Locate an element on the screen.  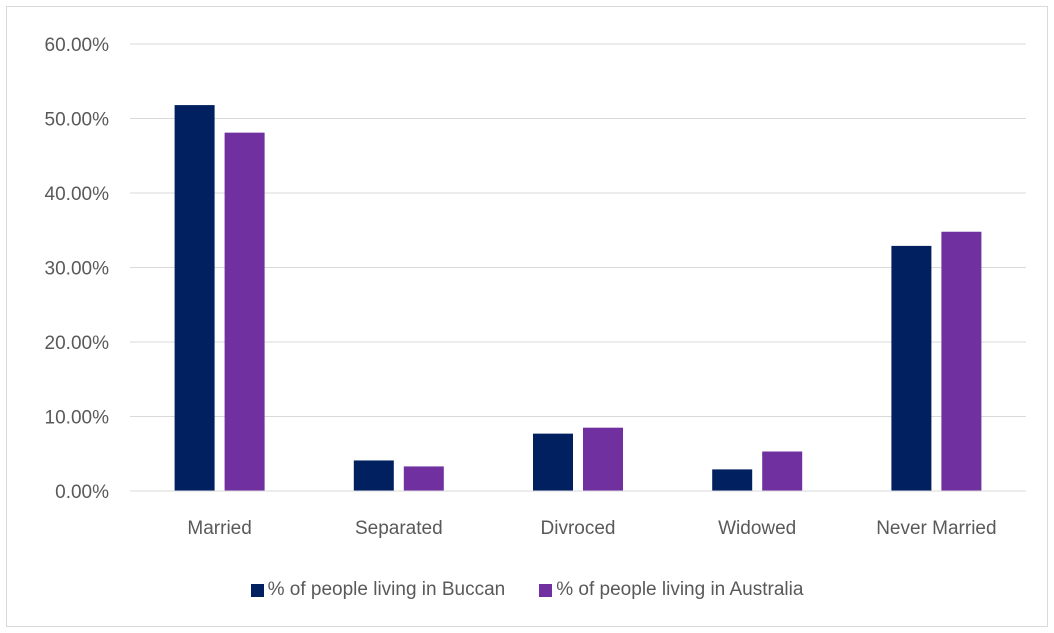
x-tick-label: Divroced is located at coordinates (578, 528).